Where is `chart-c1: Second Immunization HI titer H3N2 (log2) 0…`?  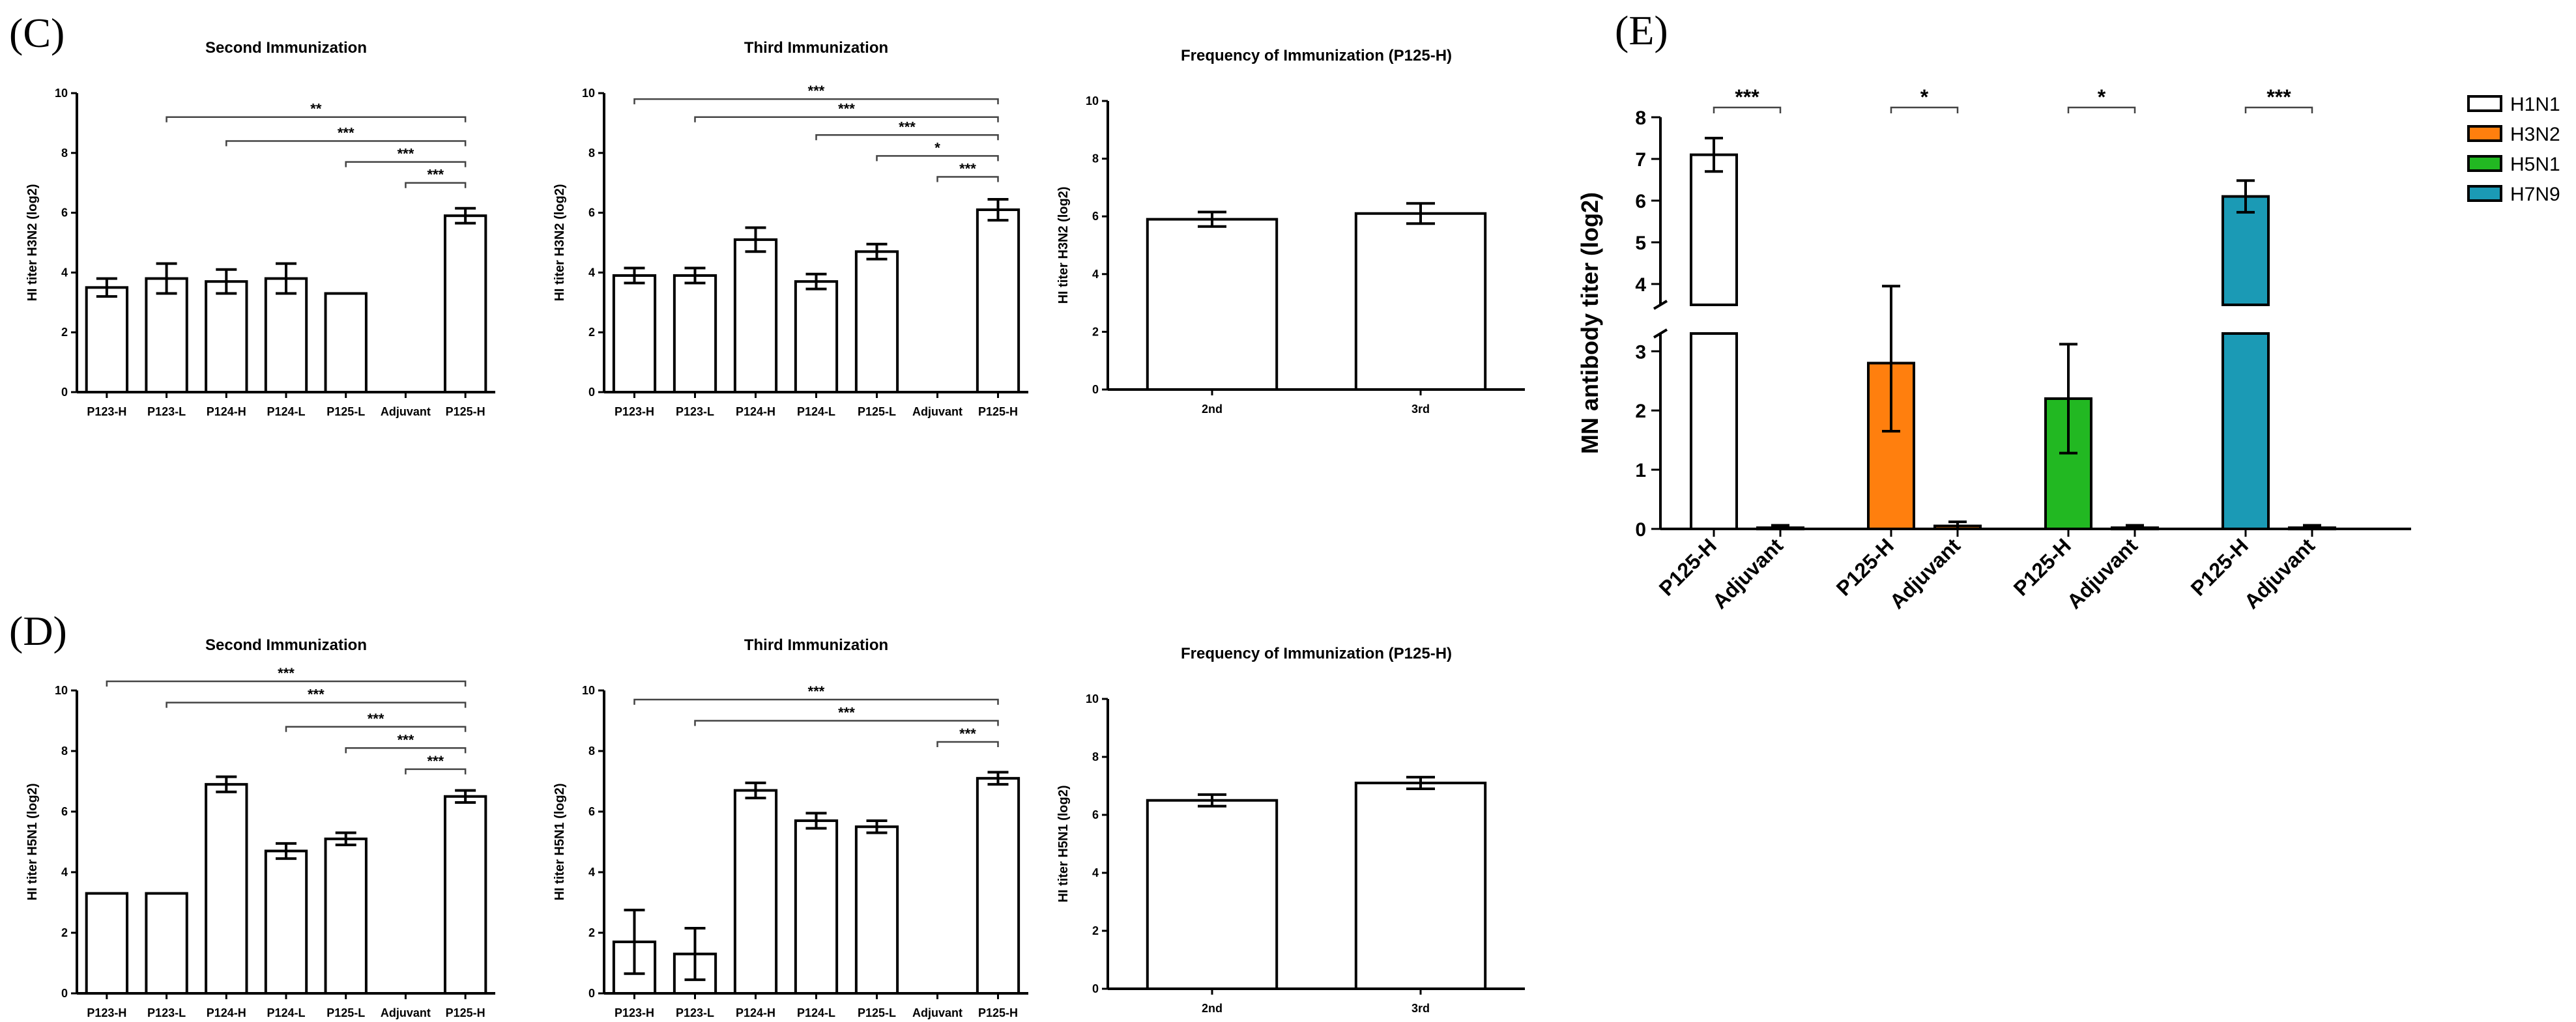
chart-c1: Second Immunization HI titer H3N2 (log2) 0… is located at coordinates (260, 228).